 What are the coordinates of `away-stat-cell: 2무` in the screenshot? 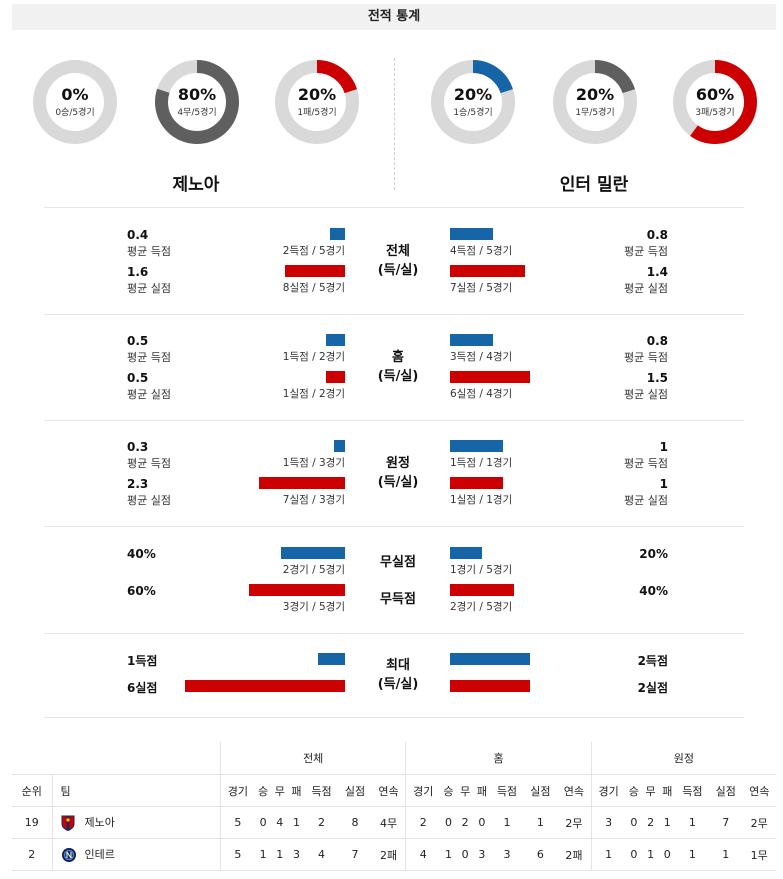 It's located at (759, 822).